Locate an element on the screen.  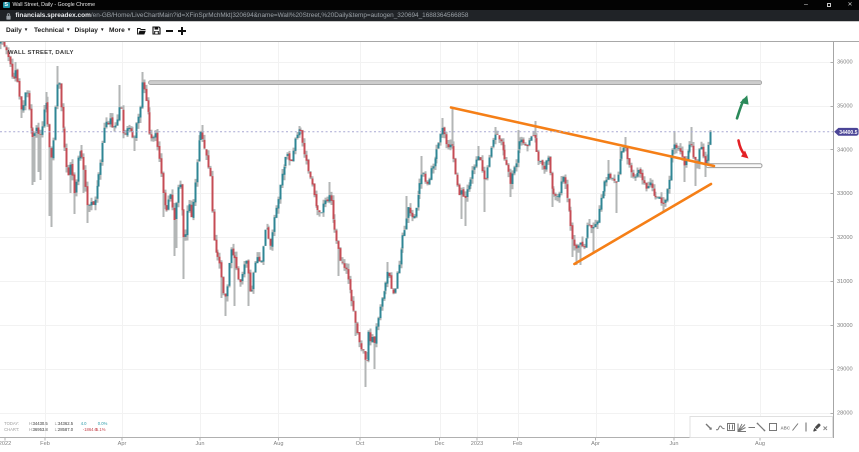
svg-text: 28587.0 is located at coordinates (66, 429).